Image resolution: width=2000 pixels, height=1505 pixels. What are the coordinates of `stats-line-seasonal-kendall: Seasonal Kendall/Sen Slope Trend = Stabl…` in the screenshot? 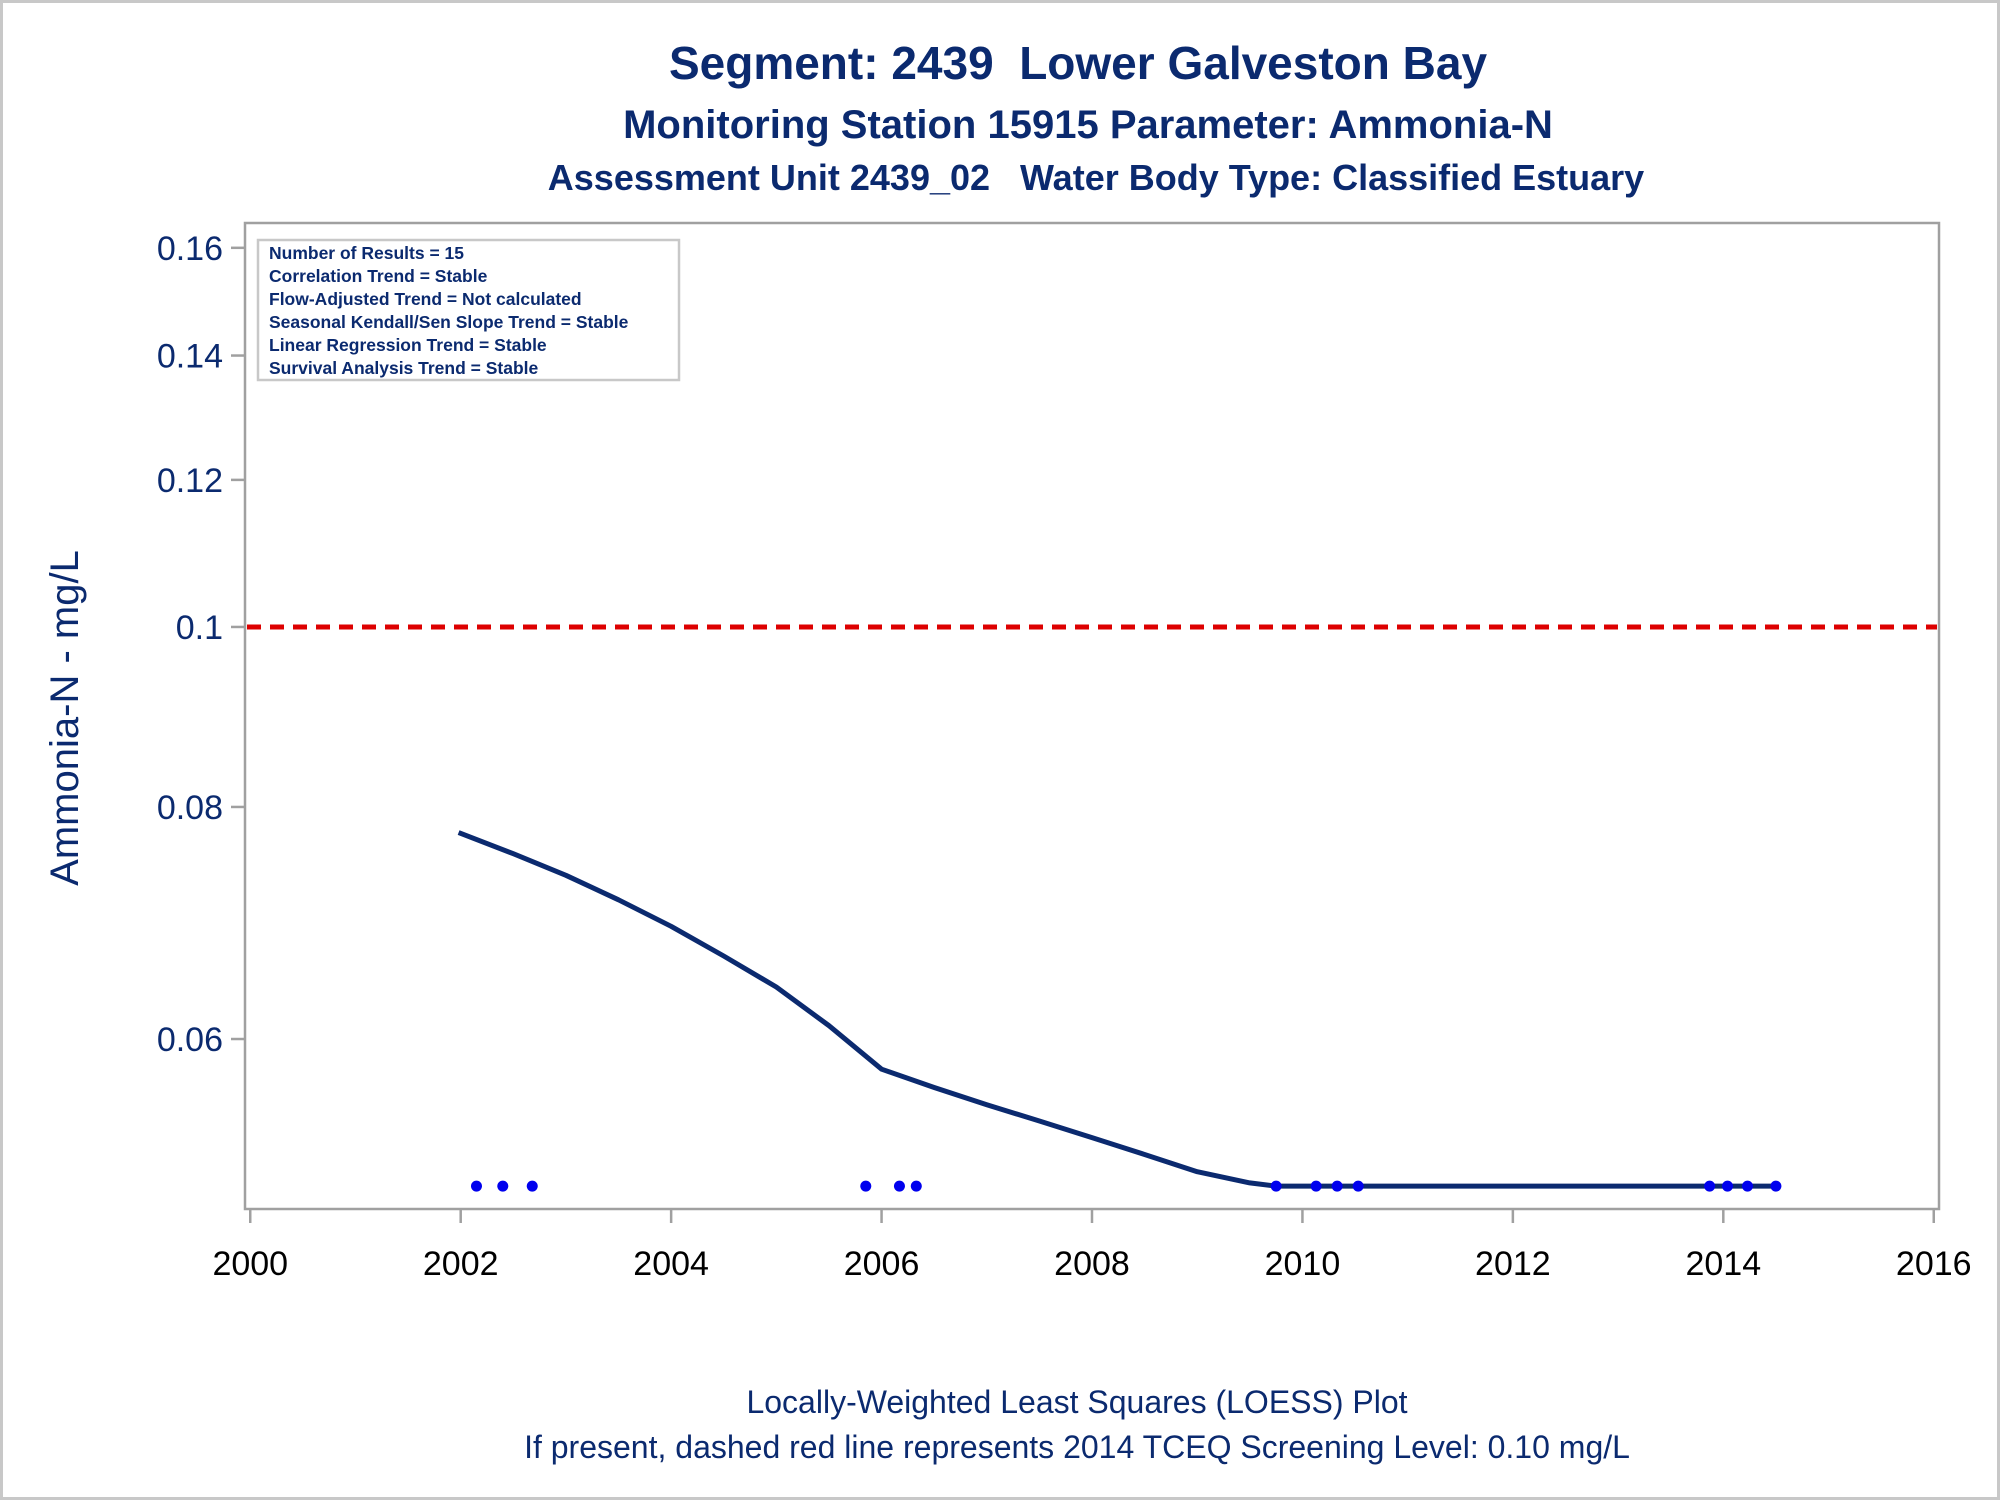 It's located at (449, 322).